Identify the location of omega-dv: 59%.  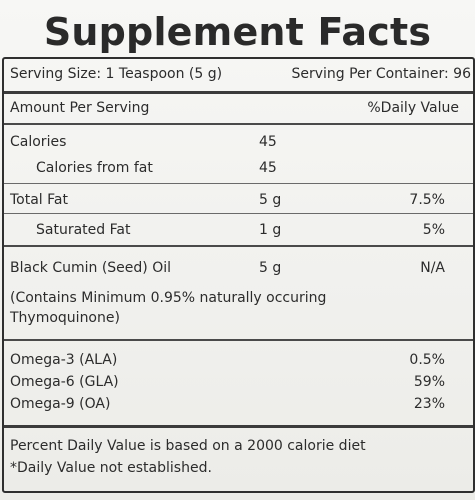
(429, 382).